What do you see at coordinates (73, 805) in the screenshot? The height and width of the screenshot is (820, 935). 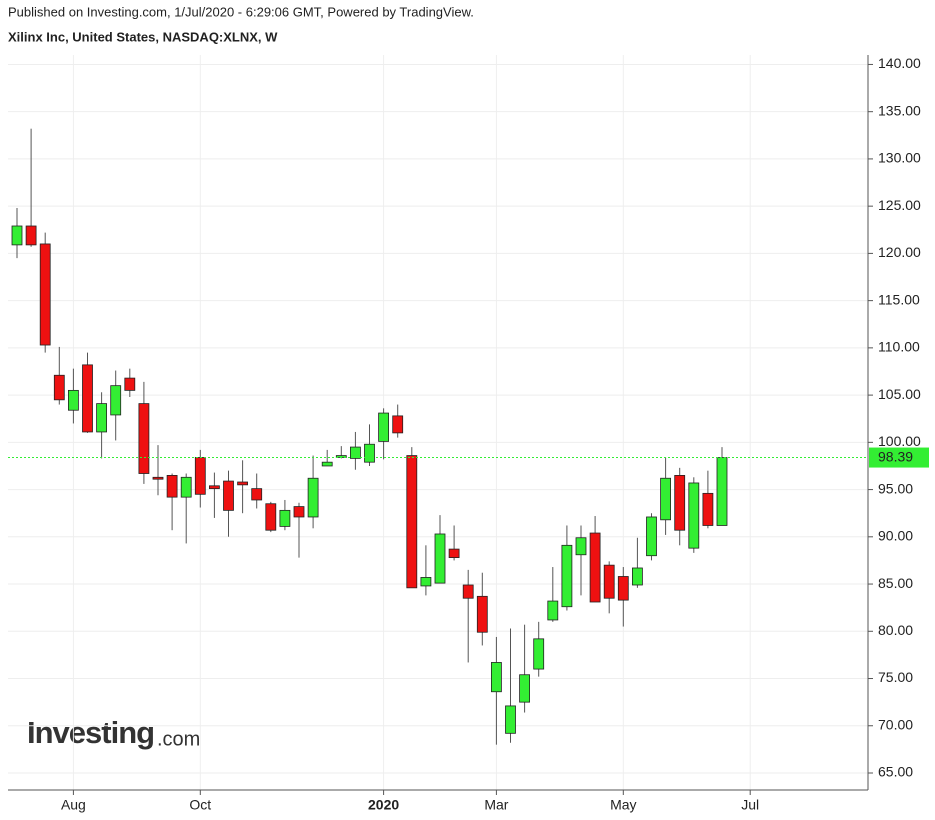 I see `x-tick-label: Aug` at bounding box center [73, 805].